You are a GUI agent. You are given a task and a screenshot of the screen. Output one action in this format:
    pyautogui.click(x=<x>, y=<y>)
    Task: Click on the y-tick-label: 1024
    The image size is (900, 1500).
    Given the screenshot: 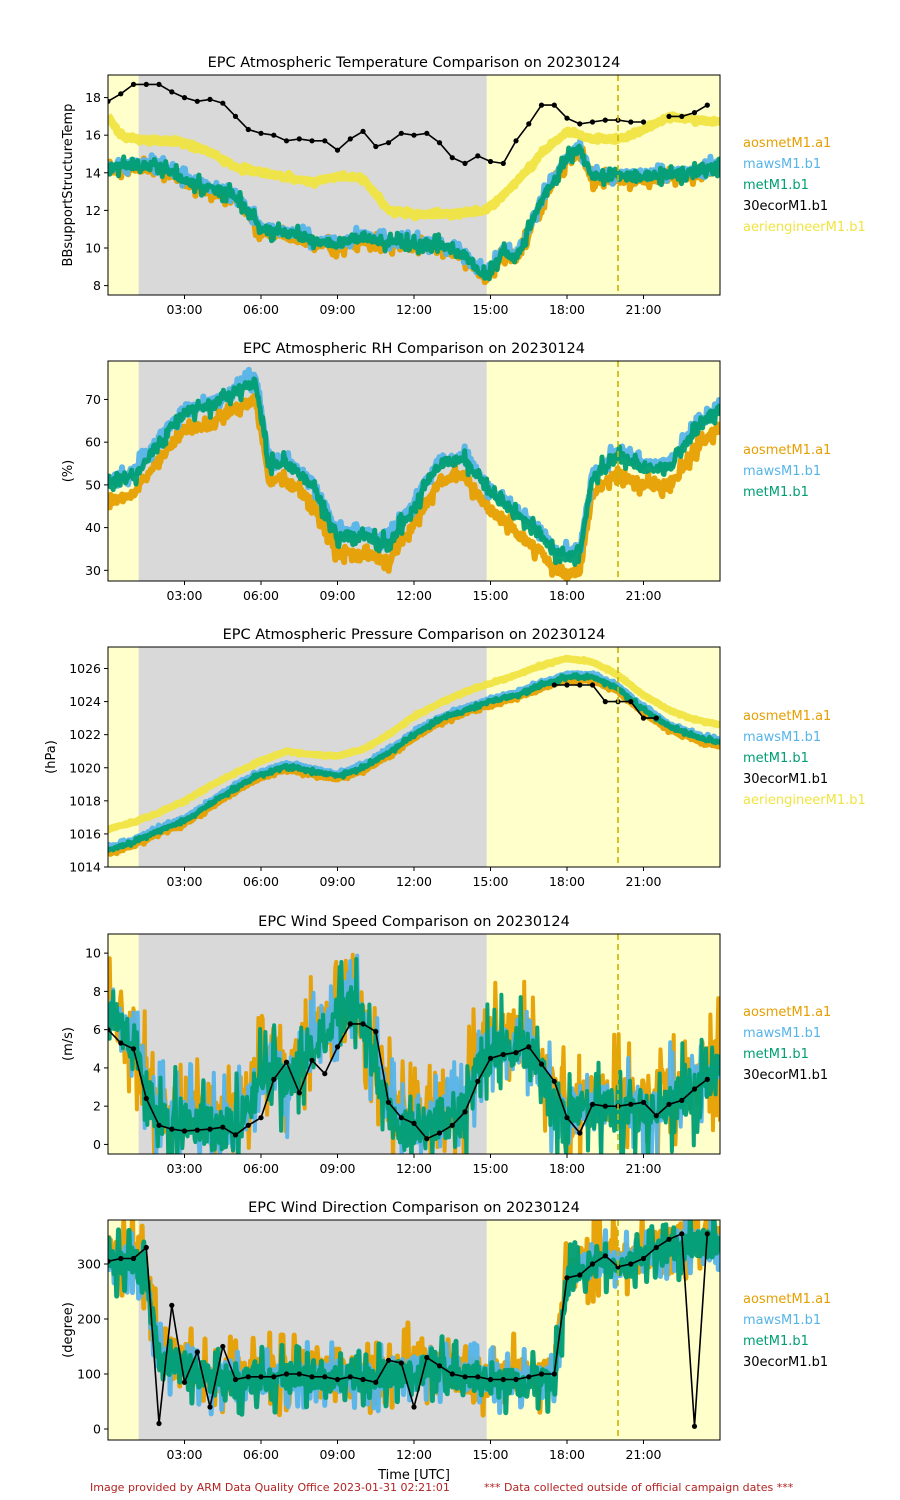 What is the action you would take?
    pyautogui.click(x=85, y=701)
    